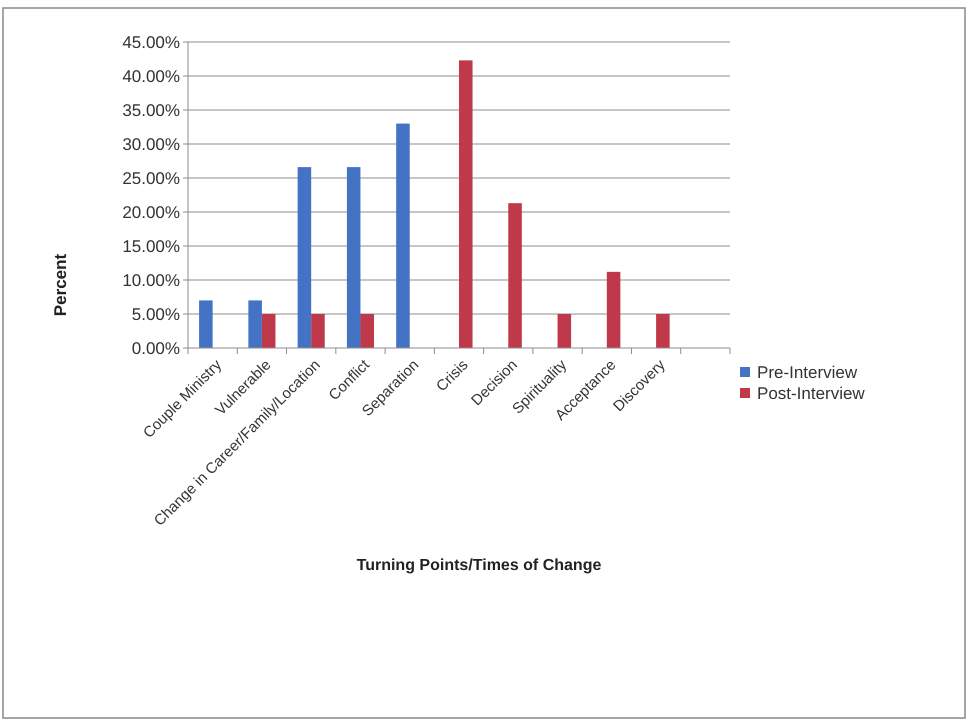  Describe the element at coordinates (151, 246) in the screenshot. I see `y-tick-label: 15.00%` at that location.